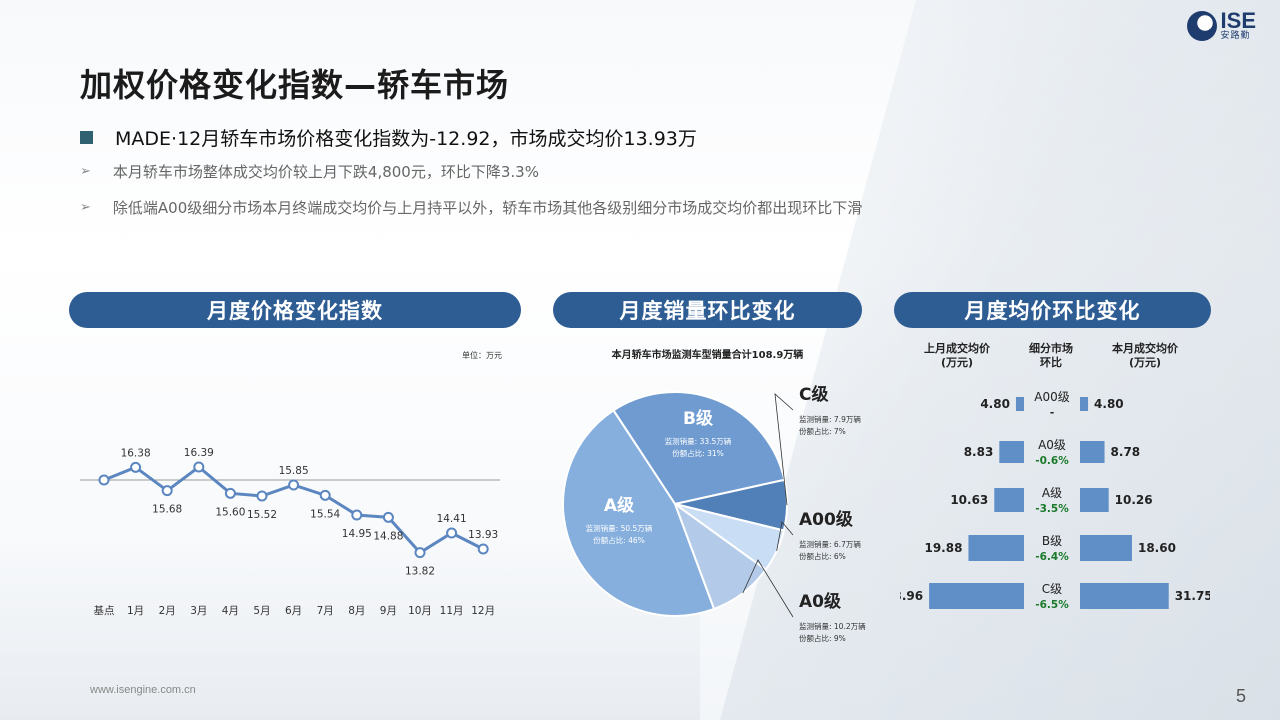 The height and width of the screenshot is (720, 1280). I want to click on subpoint-1-text: 本月轿车市场整体成交均价较上月下跌4,800元，环比下降3.3%, so click(325, 172).